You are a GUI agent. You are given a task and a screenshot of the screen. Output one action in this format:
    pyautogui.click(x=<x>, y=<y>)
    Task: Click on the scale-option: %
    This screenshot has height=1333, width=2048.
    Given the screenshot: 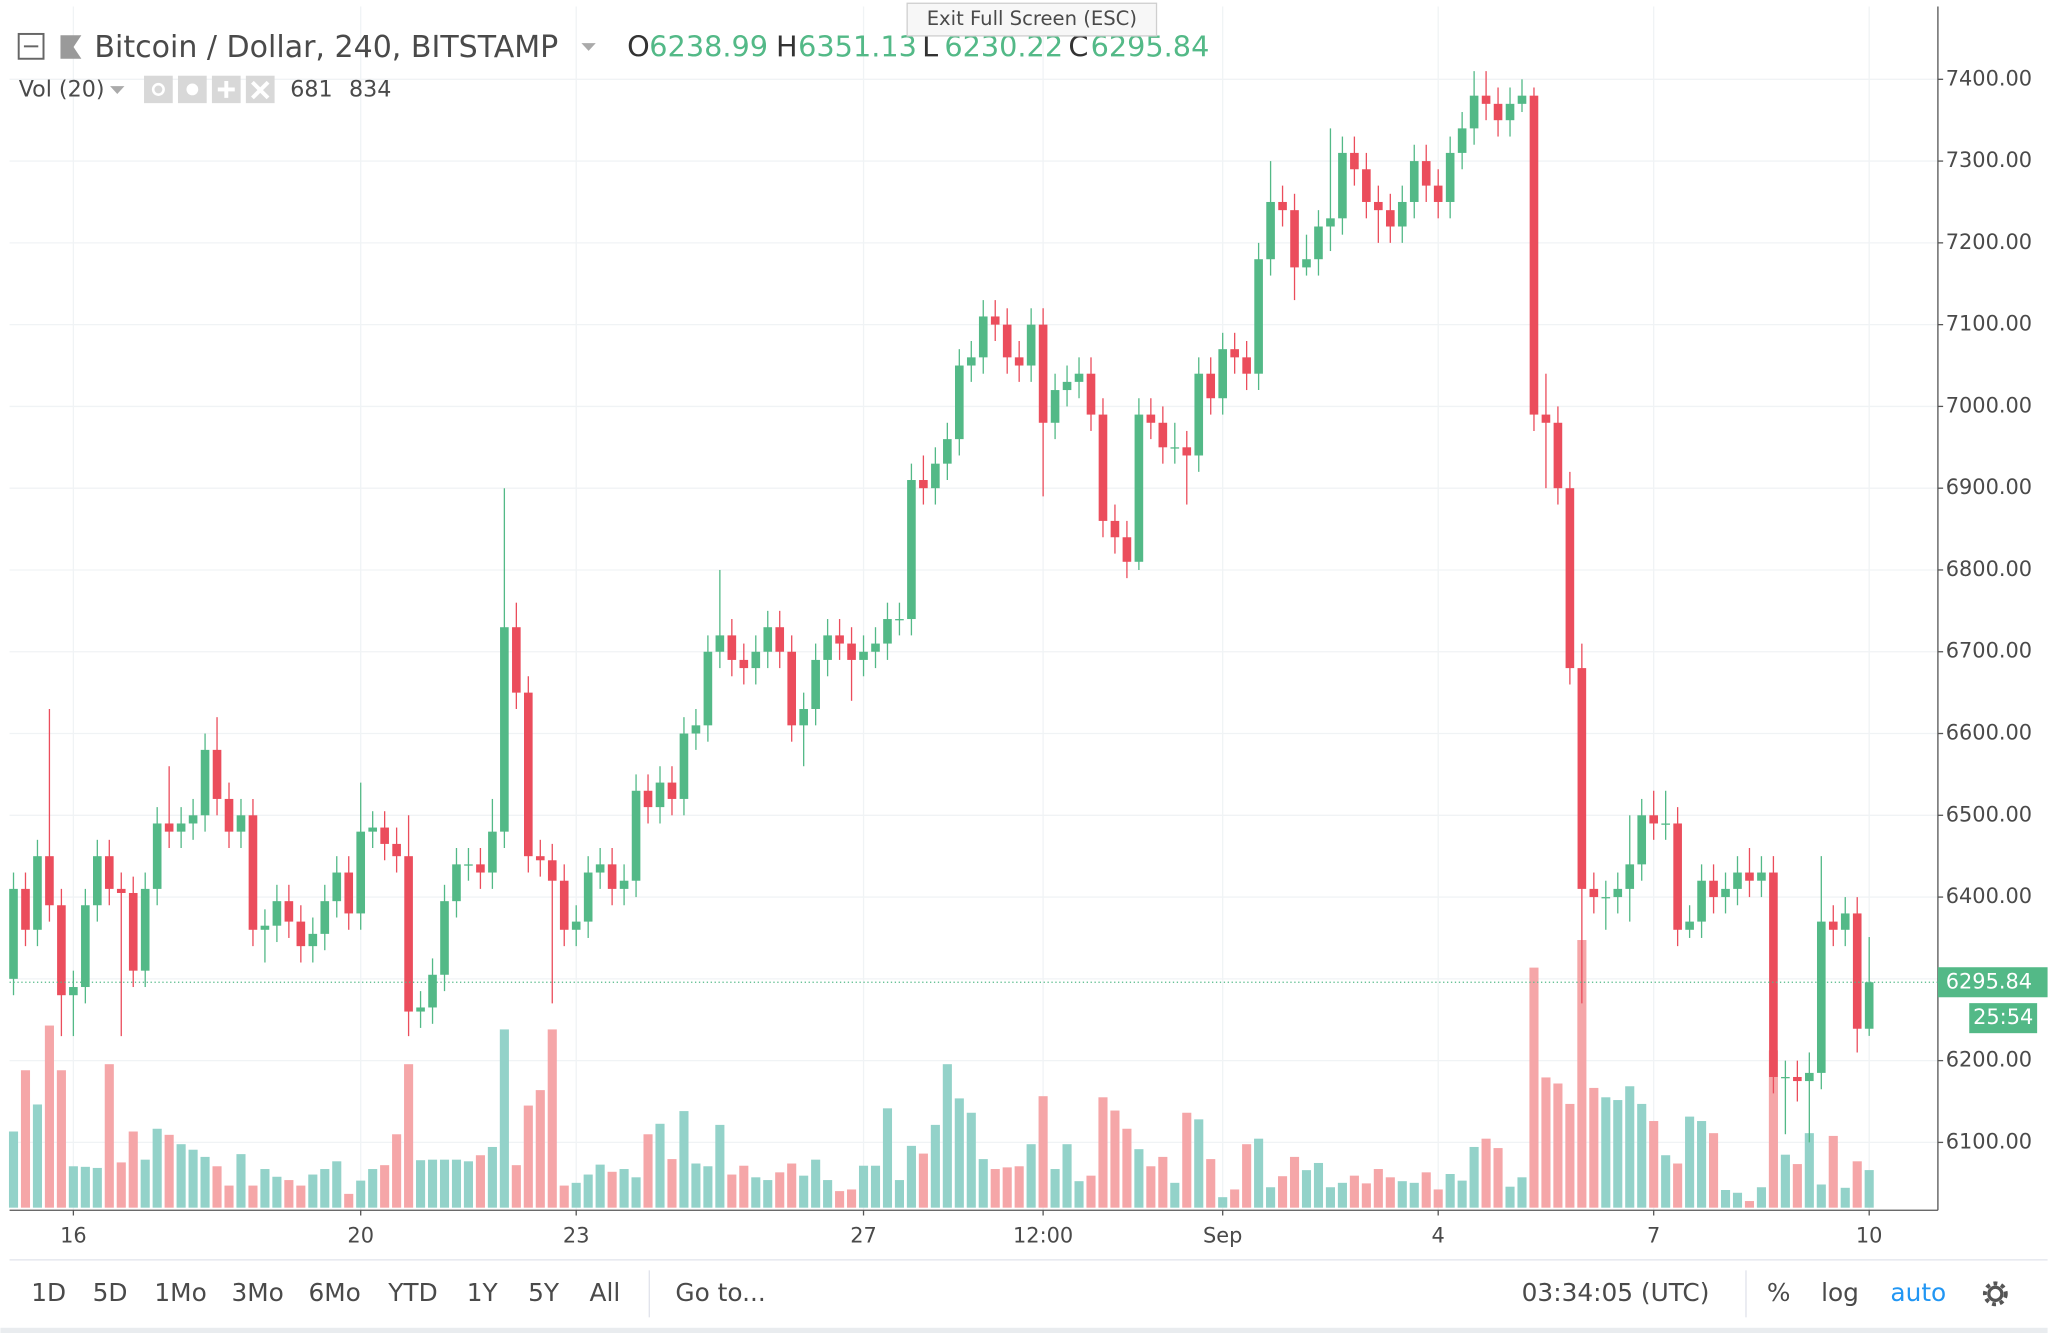 What is the action you would take?
    pyautogui.click(x=1779, y=1292)
    